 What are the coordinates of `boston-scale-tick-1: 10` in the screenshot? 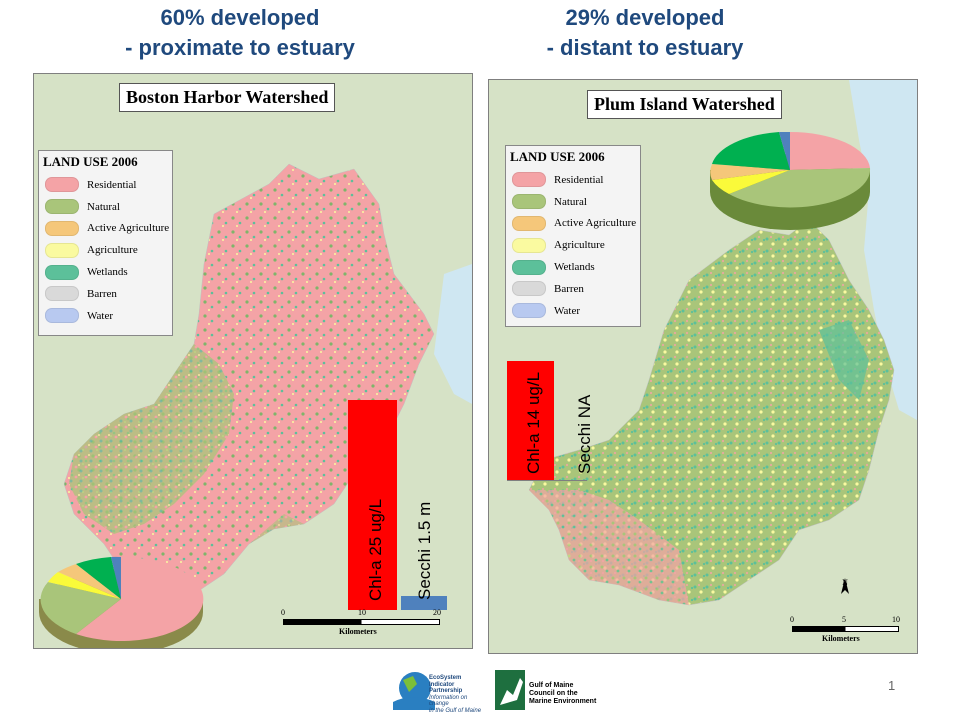 It's located at (362, 612).